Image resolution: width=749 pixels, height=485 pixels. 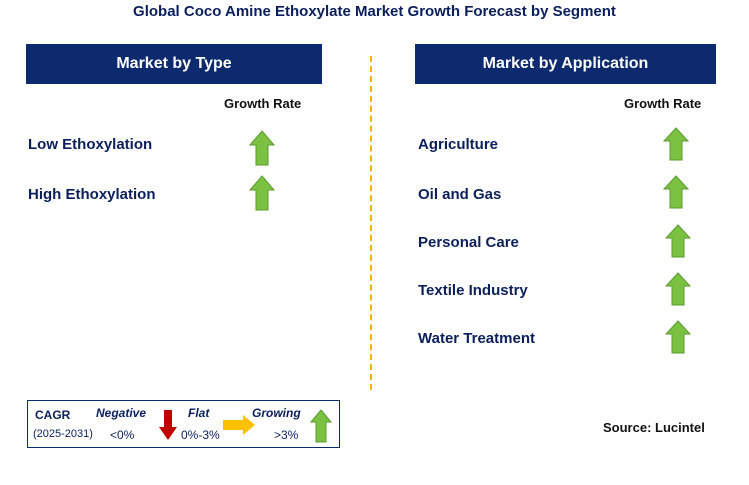 What do you see at coordinates (90, 144) in the screenshot?
I see `type-row-low-ethoxylation: Low Ethoxylation` at bounding box center [90, 144].